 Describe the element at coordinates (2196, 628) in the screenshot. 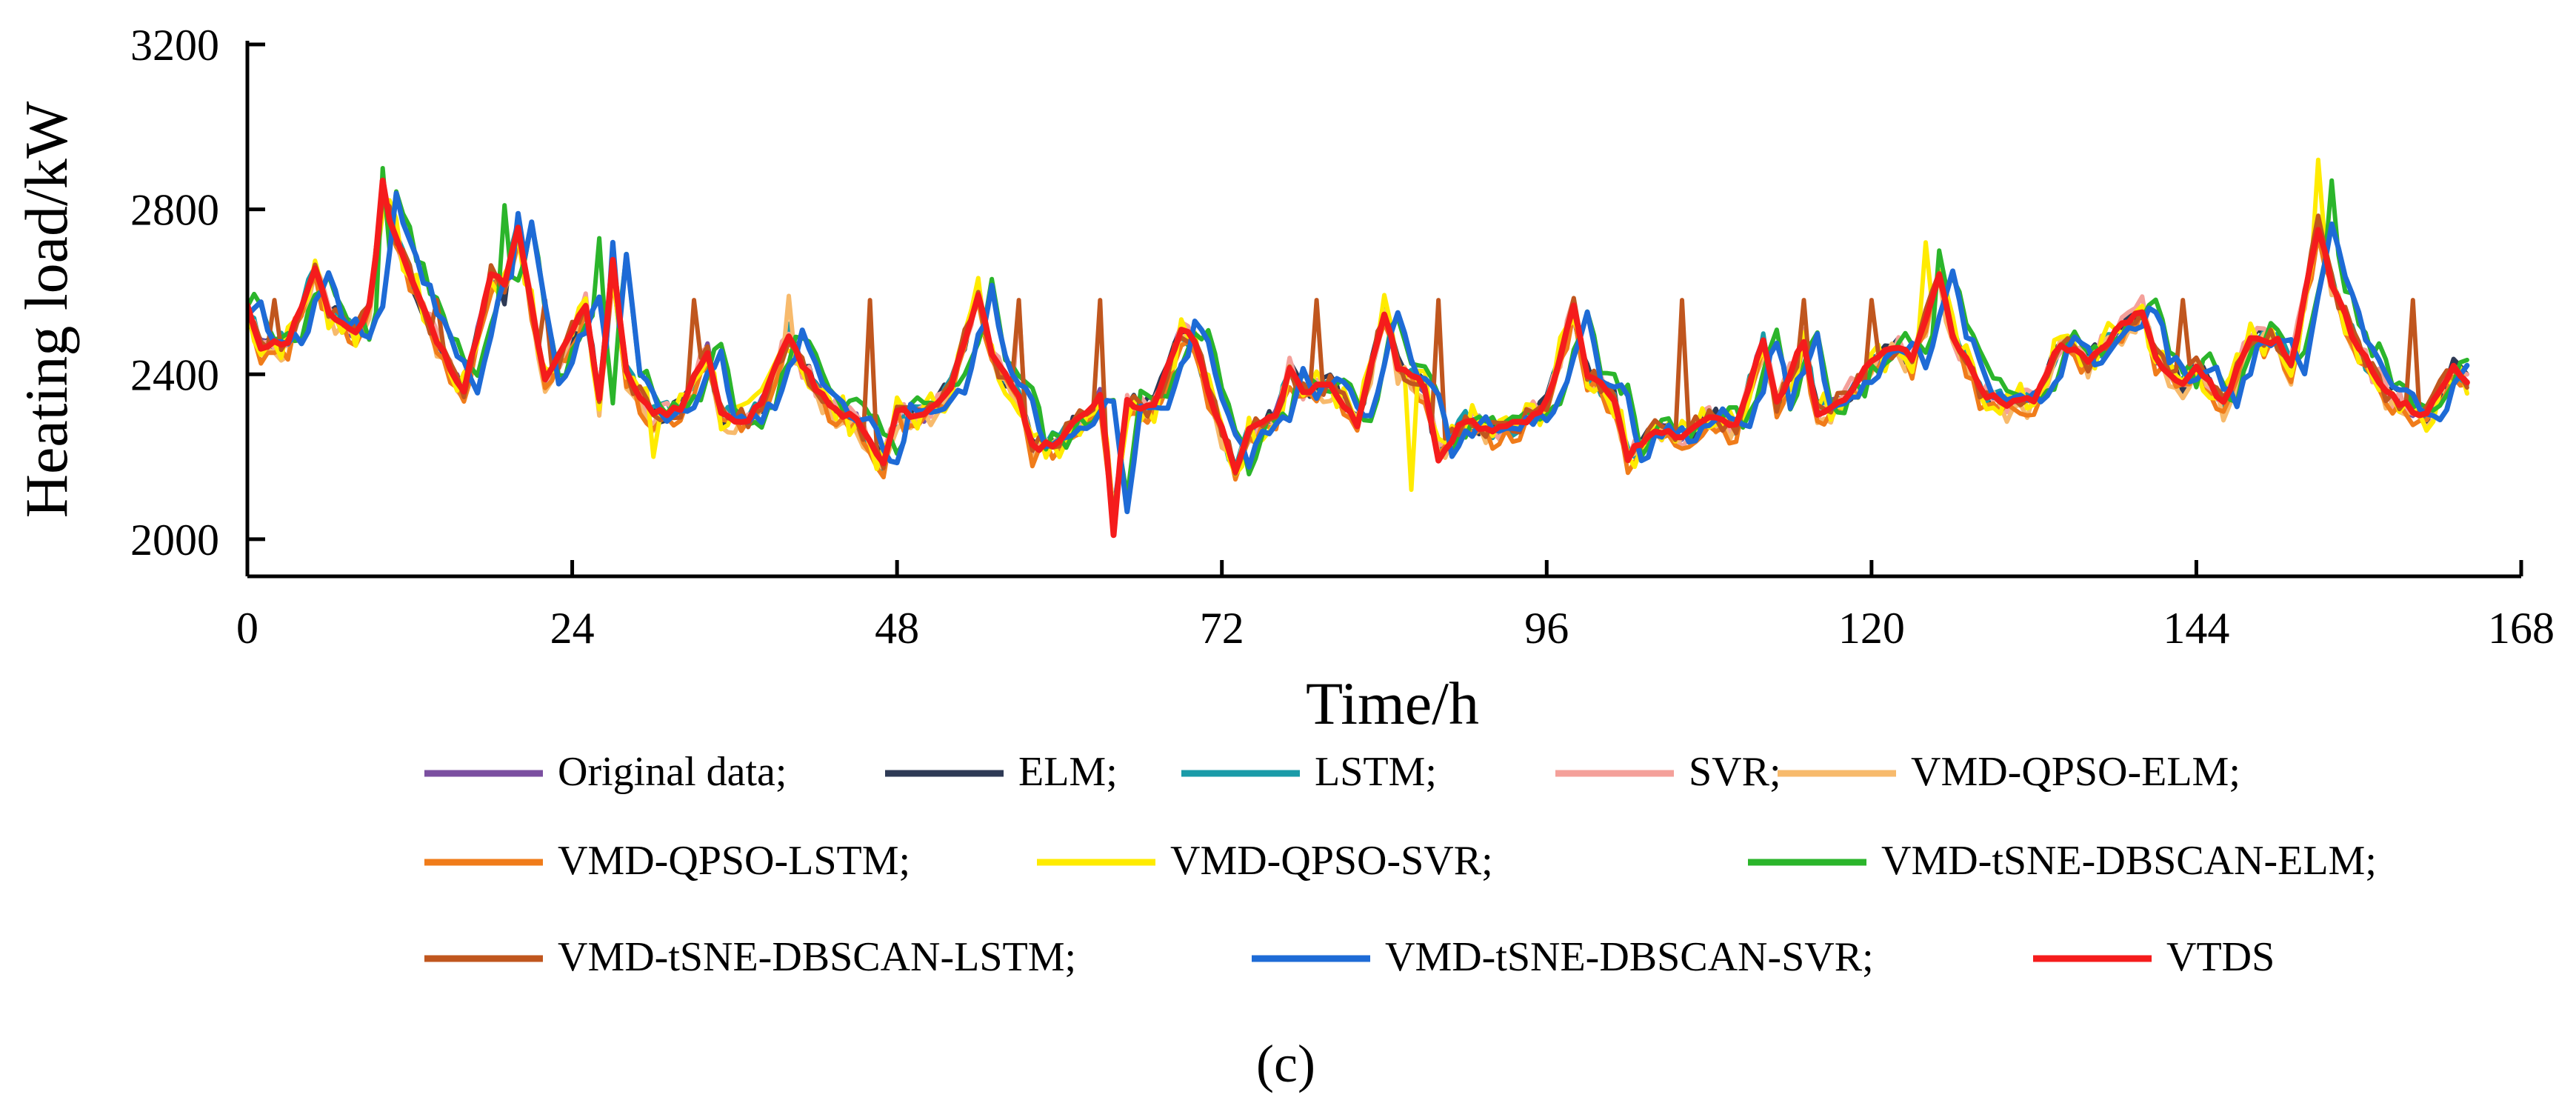

I see `x-tick-label: 144` at that location.